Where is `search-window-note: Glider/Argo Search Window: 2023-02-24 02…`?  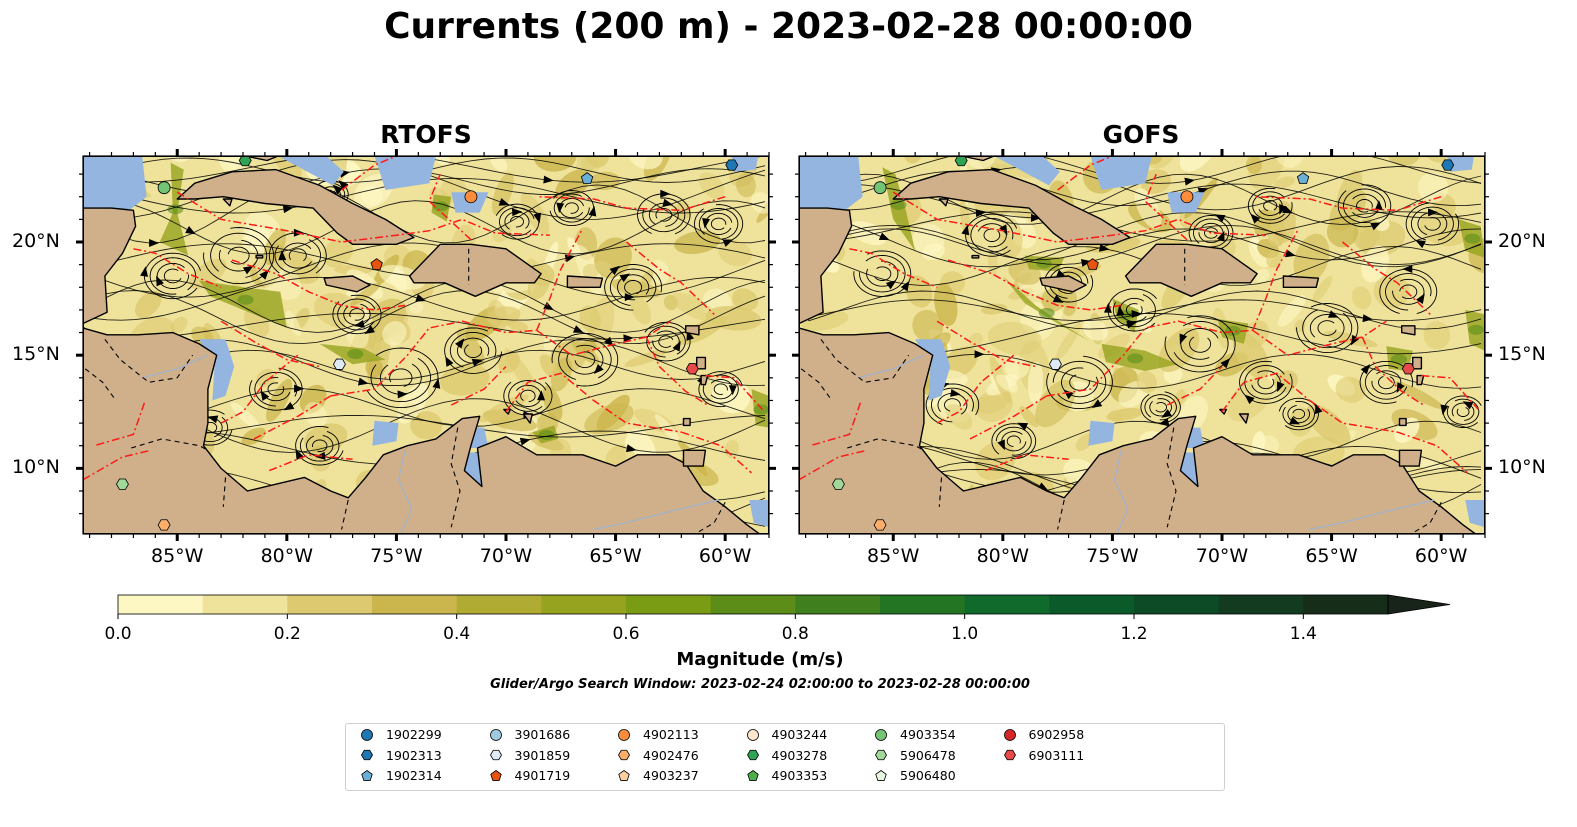
search-window-note: Glider/Argo Search Window: 2023-02-24 02… is located at coordinates (760, 684).